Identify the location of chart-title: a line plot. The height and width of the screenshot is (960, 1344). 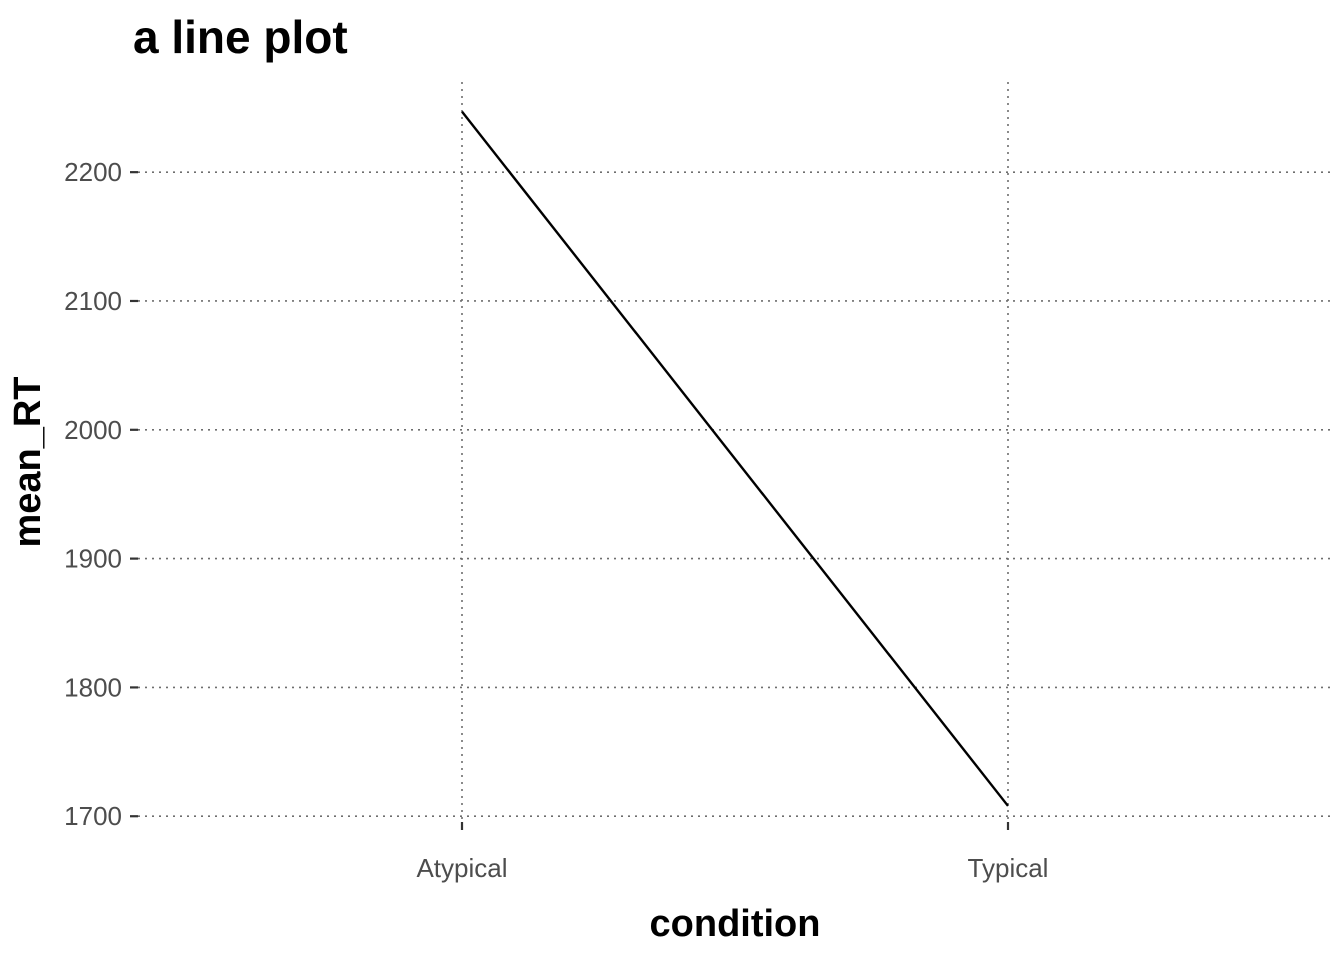
(240, 37).